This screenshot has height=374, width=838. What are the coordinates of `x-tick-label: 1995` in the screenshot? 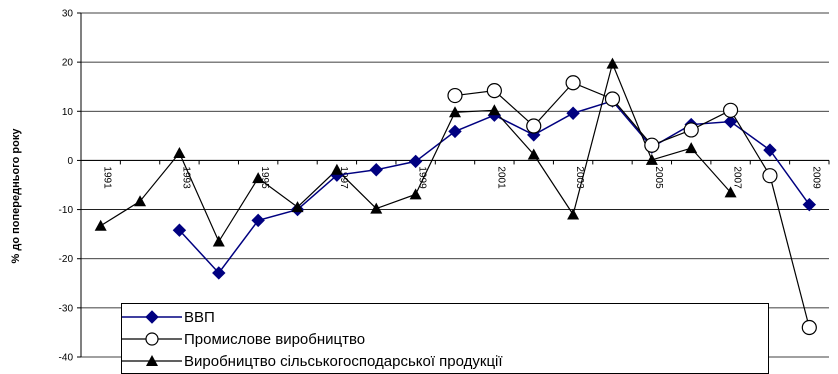 It's located at (264, 177).